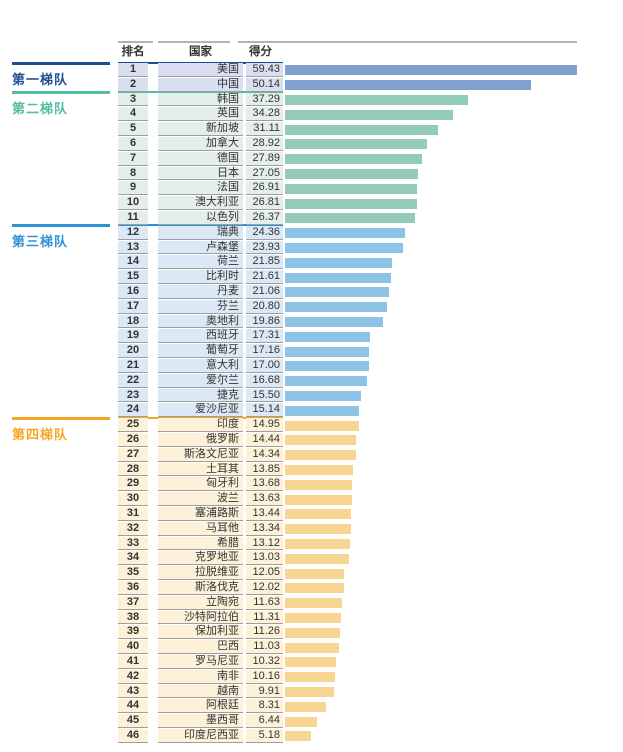 The image size is (623, 752). I want to click on score-cell: 59.43, so click(264, 70).